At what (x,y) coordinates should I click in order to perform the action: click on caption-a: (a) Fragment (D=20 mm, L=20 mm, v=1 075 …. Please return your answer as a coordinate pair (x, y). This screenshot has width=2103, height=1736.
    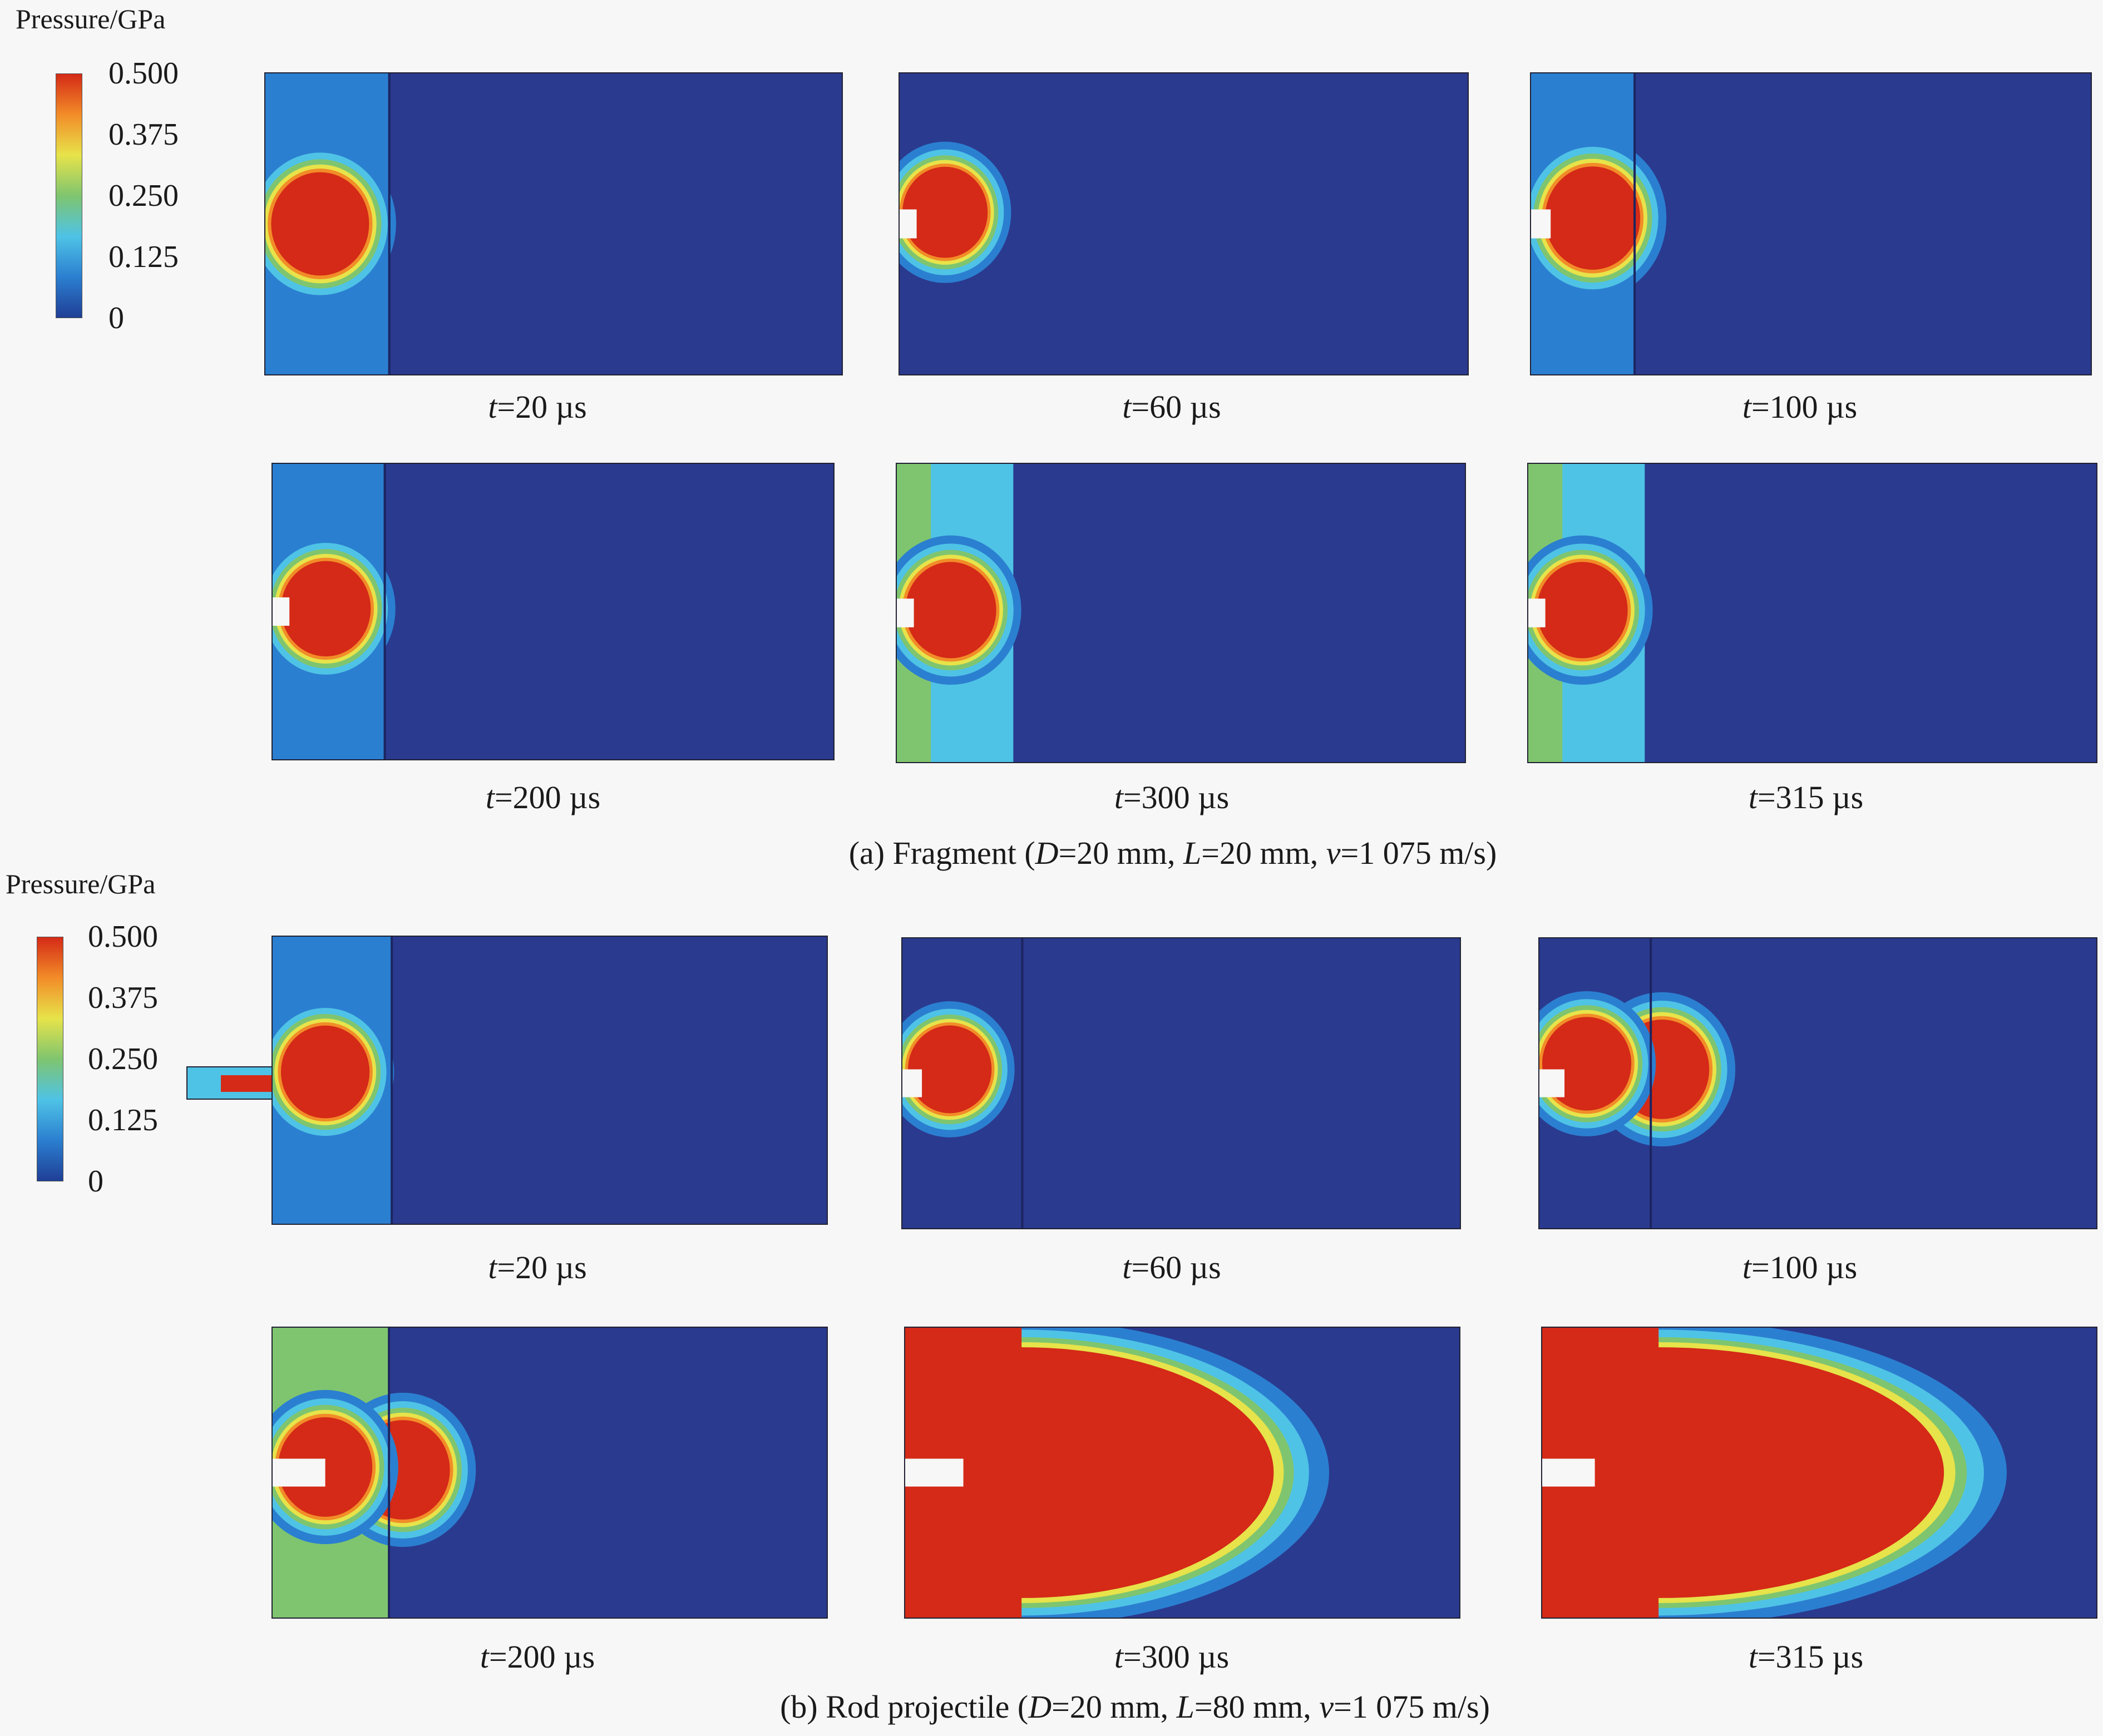
    Looking at the image, I should click on (1172, 853).